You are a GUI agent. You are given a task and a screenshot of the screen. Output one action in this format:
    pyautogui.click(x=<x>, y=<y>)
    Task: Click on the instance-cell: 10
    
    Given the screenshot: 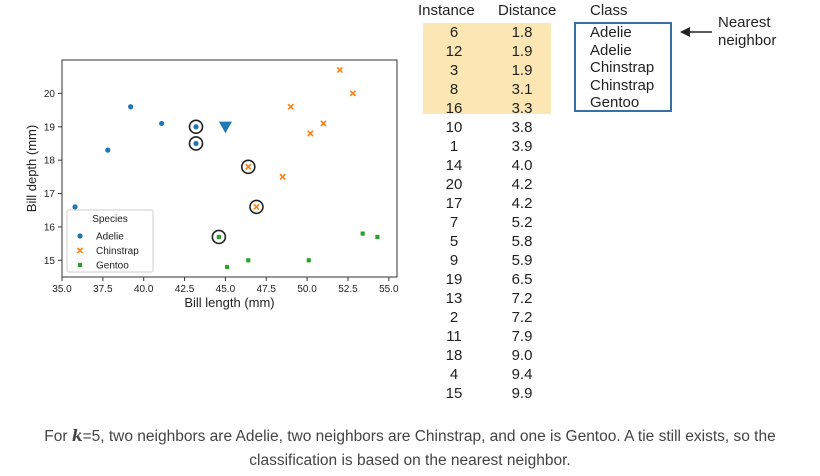 What is the action you would take?
    pyautogui.click(x=454, y=127)
    